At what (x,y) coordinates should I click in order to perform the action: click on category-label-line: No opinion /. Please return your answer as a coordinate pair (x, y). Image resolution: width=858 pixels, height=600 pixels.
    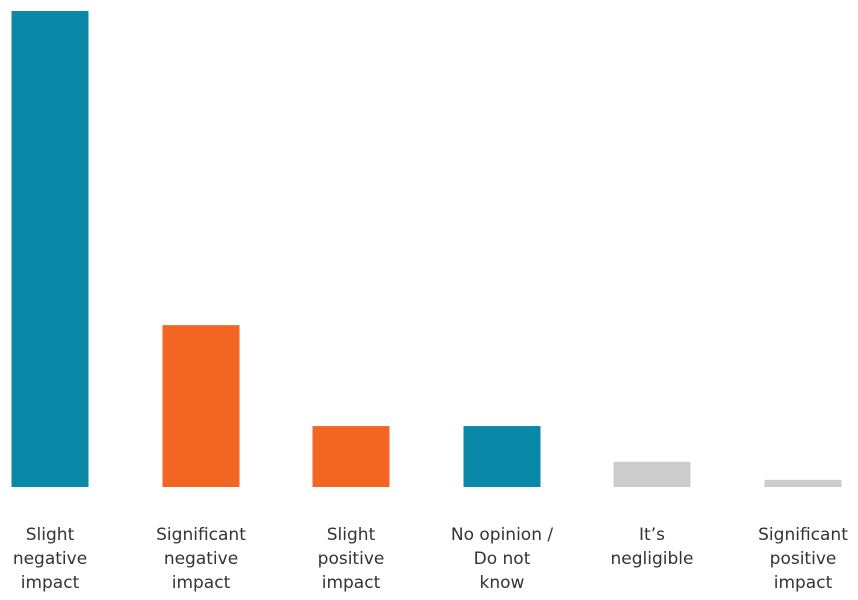
    Looking at the image, I should click on (502, 535).